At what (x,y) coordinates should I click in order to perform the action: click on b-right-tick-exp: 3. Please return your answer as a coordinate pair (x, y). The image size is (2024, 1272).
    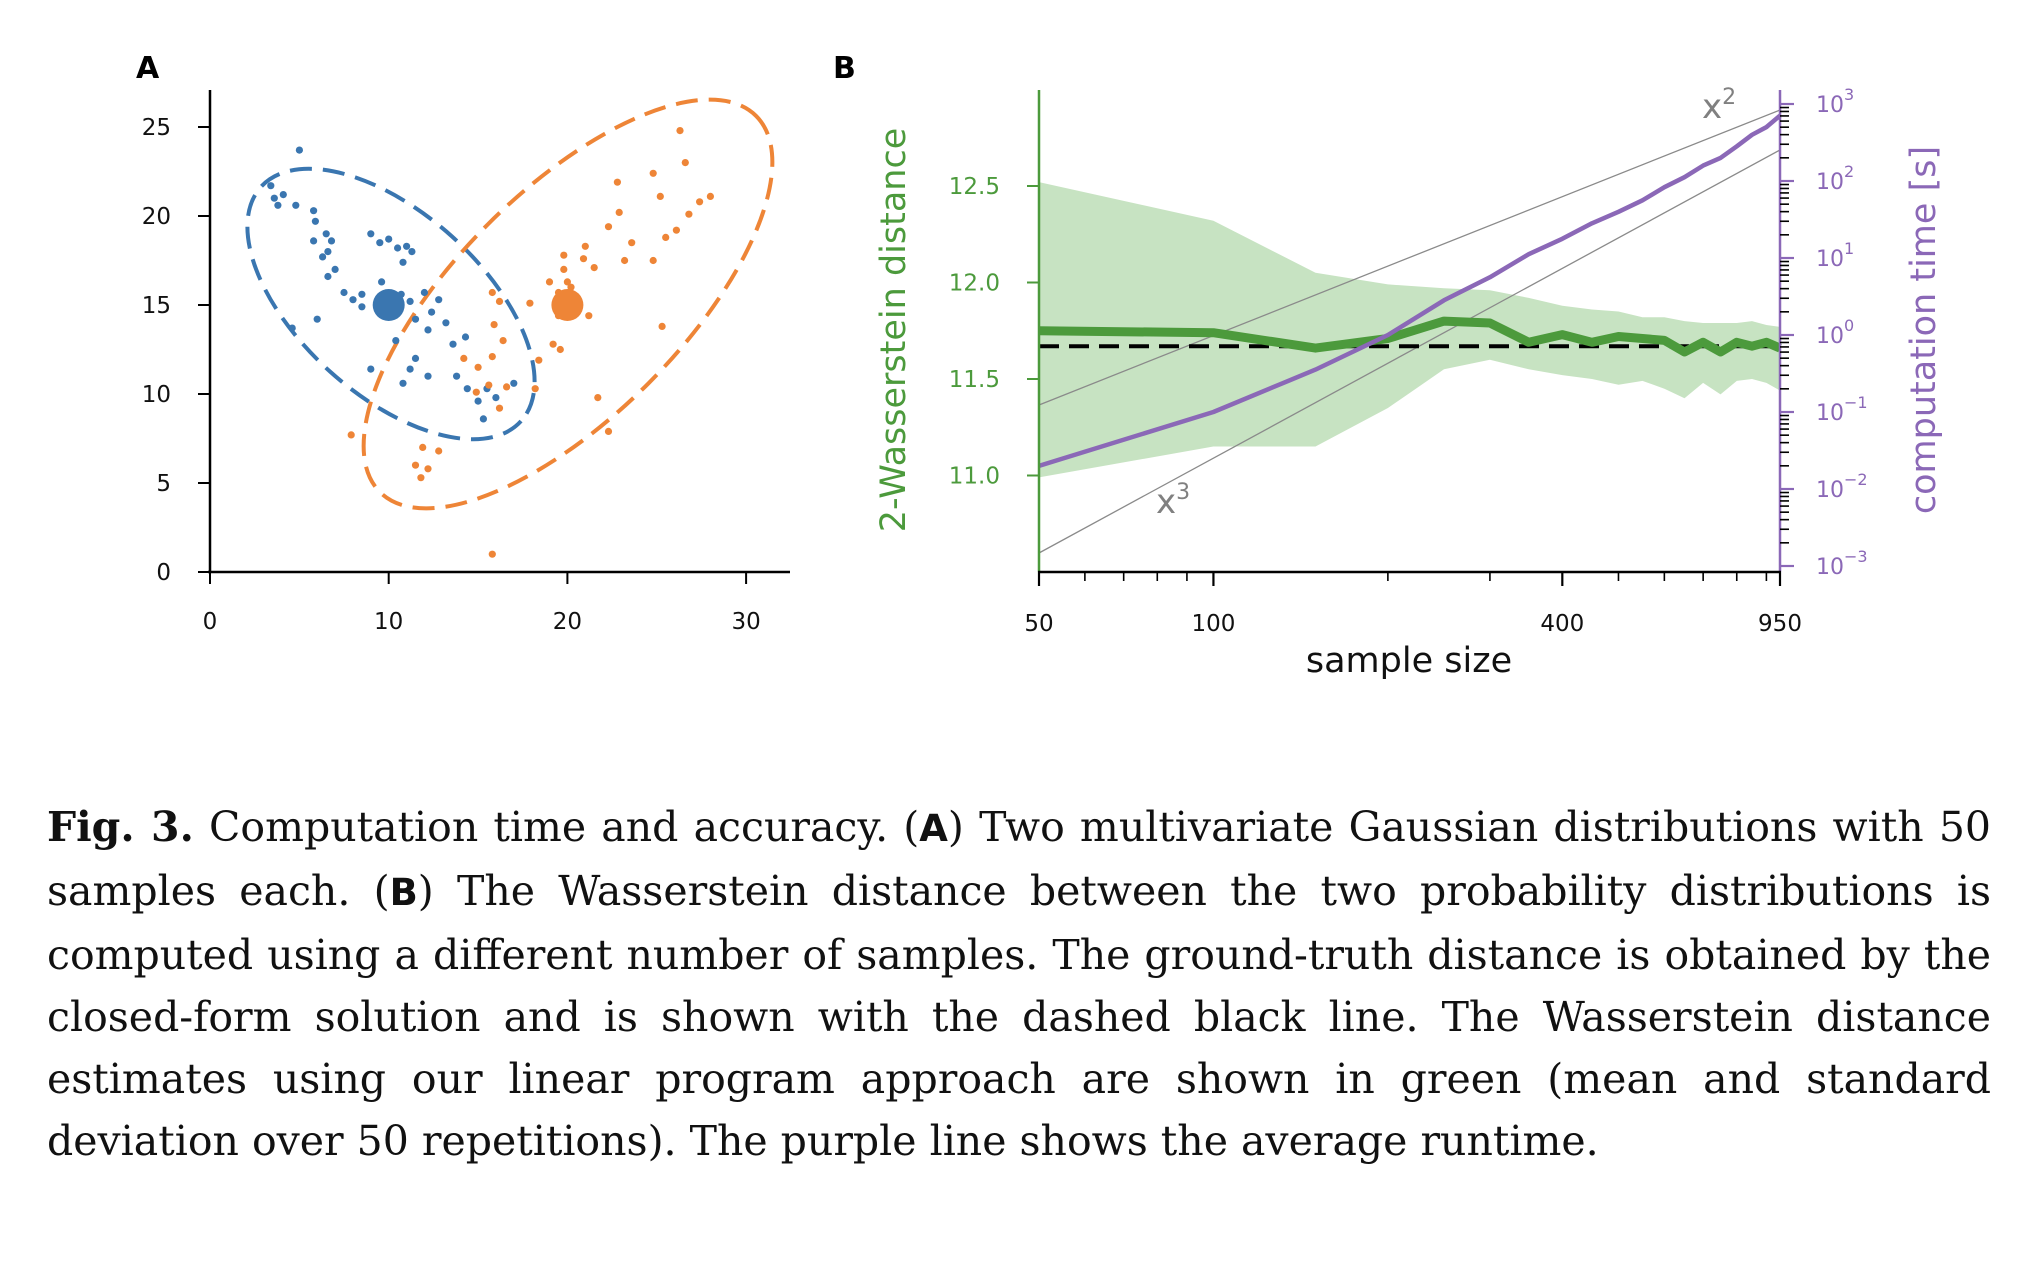
    Looking at the image, I should click on (1849, 94).